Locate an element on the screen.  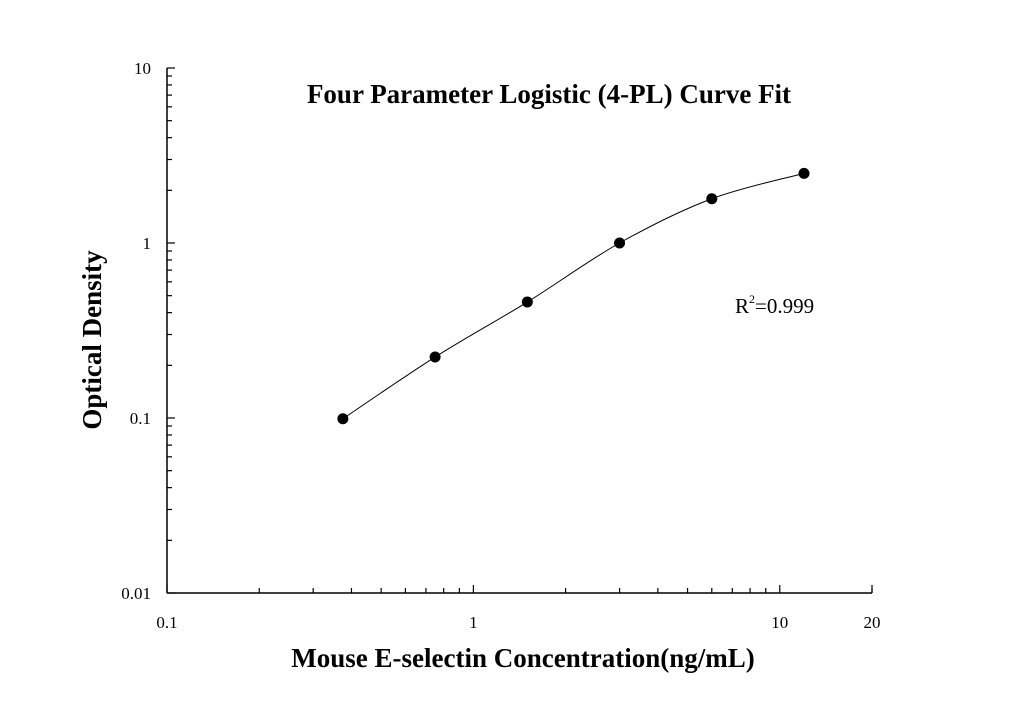
x-tick-label: 0.1 is located at coordinates (166, 622).